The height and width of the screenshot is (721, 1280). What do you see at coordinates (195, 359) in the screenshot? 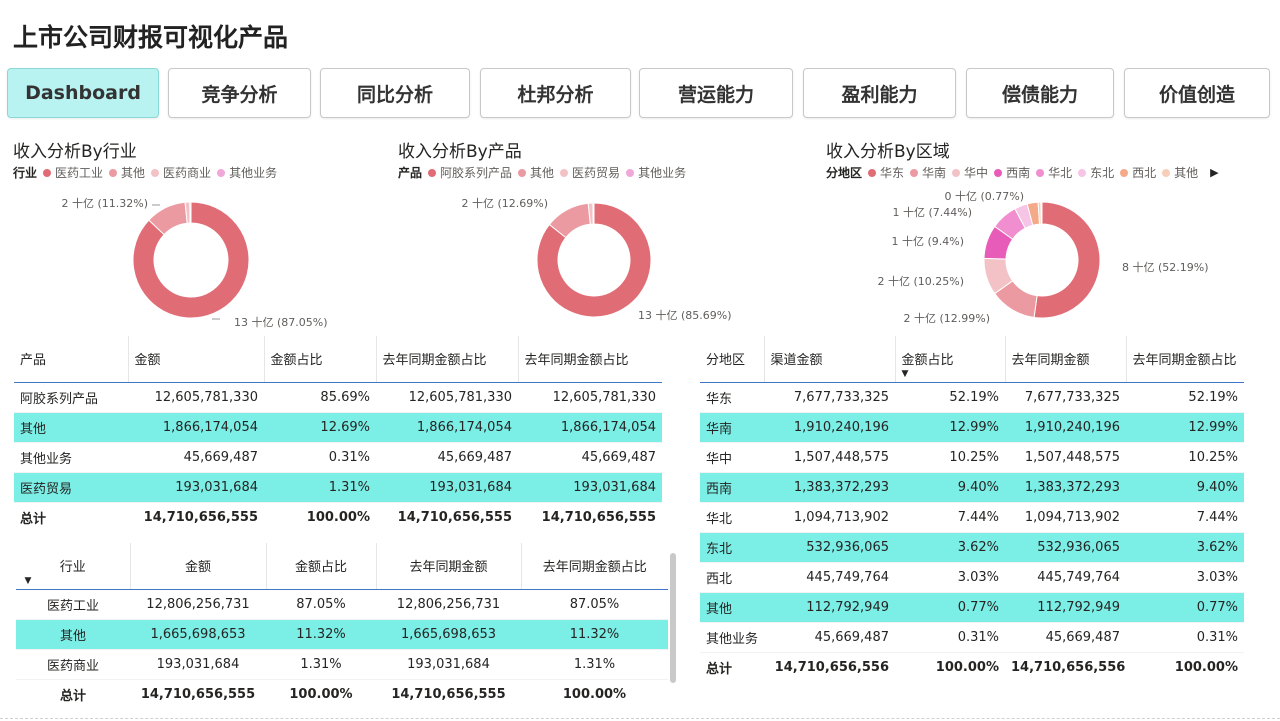
I see `column-header: 金额` at bounding box center [195, 359].